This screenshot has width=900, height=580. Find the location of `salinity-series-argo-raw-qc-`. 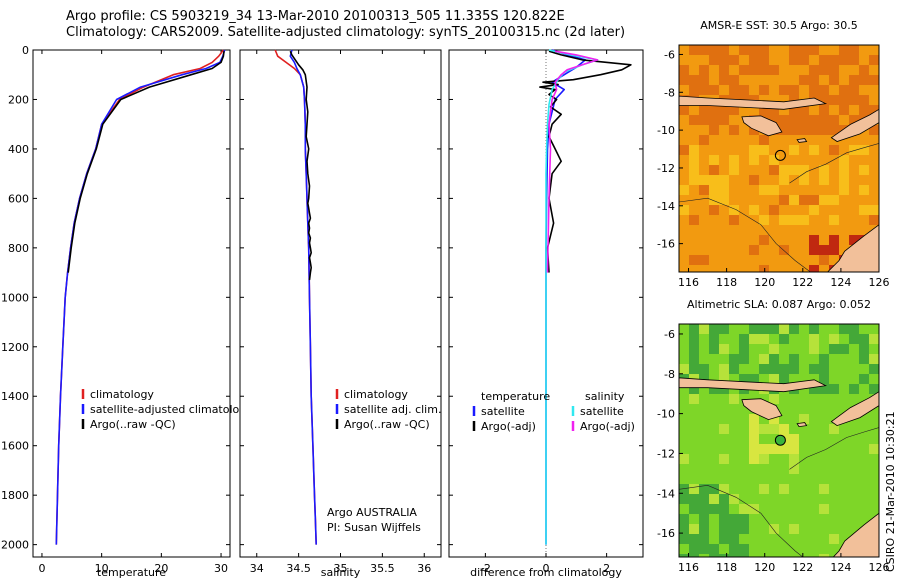

salinity-series-argo-raw-qc- is located at coordinates (301, 165).